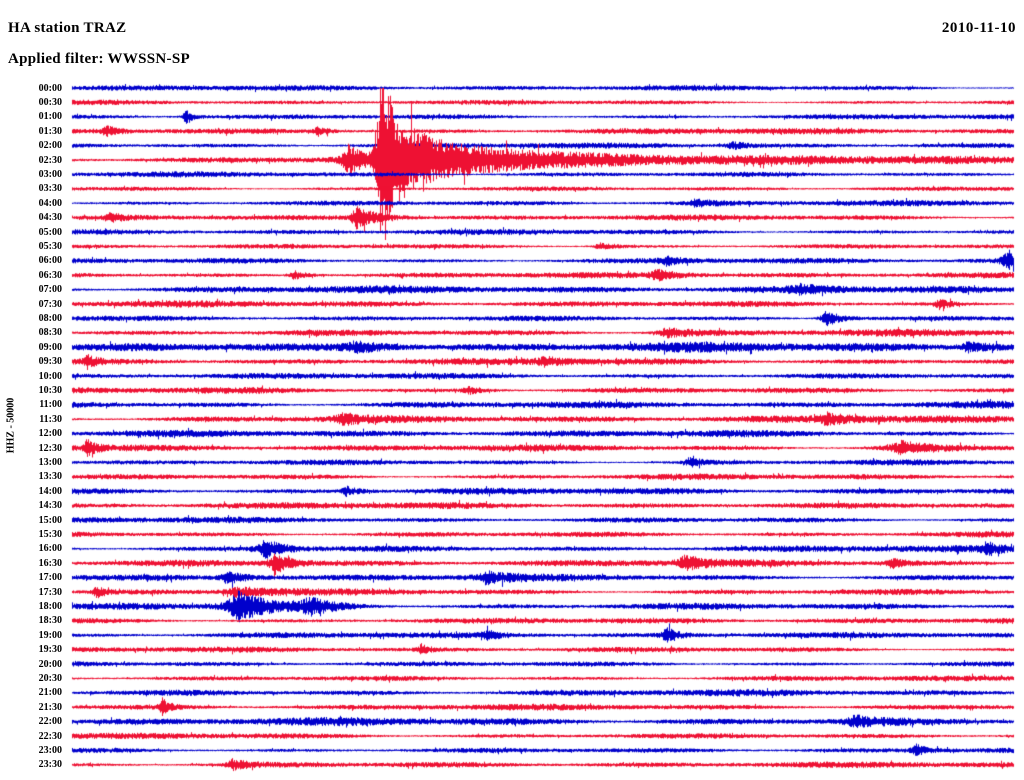  Describe the element at coordinates (50, 318) in the screenshot. I see `time-label: 08:00` at that location.